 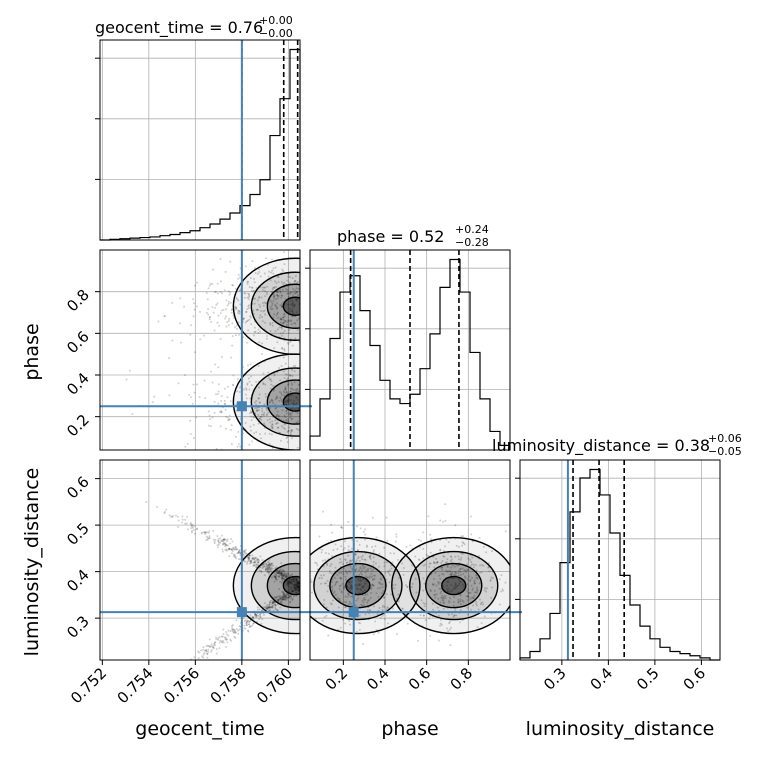 I want to click on contour-line, so click(x=275, y=402).